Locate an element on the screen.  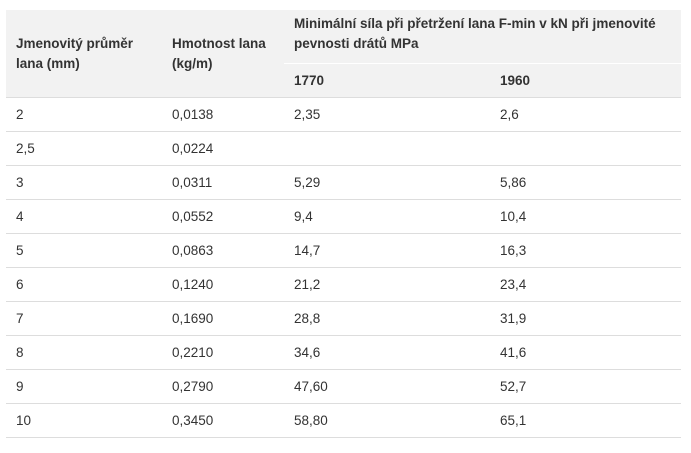
table-row: 8 0,2210 34,6 41,6 is located at coordinates (344, 352).